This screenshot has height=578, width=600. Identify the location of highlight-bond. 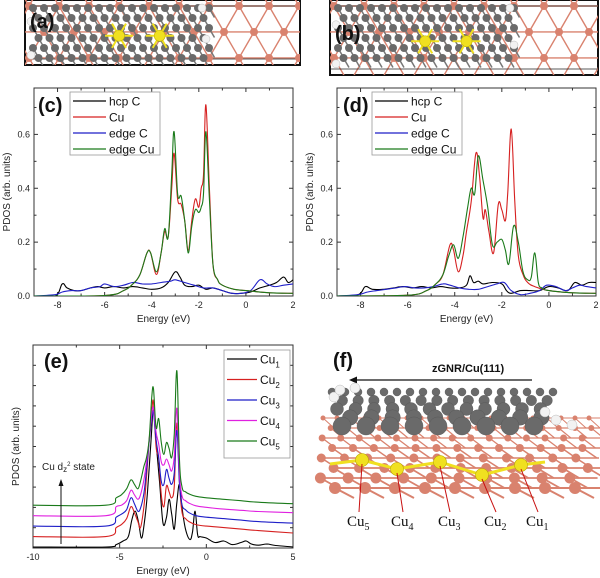
(418, 465).